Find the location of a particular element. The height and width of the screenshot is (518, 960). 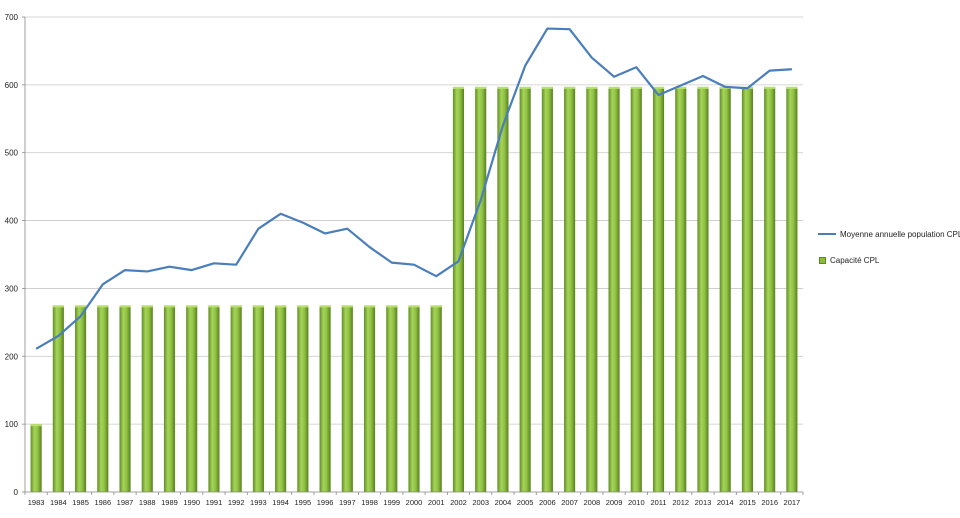

bar-top-2017 is located at coordinates (791, 88).